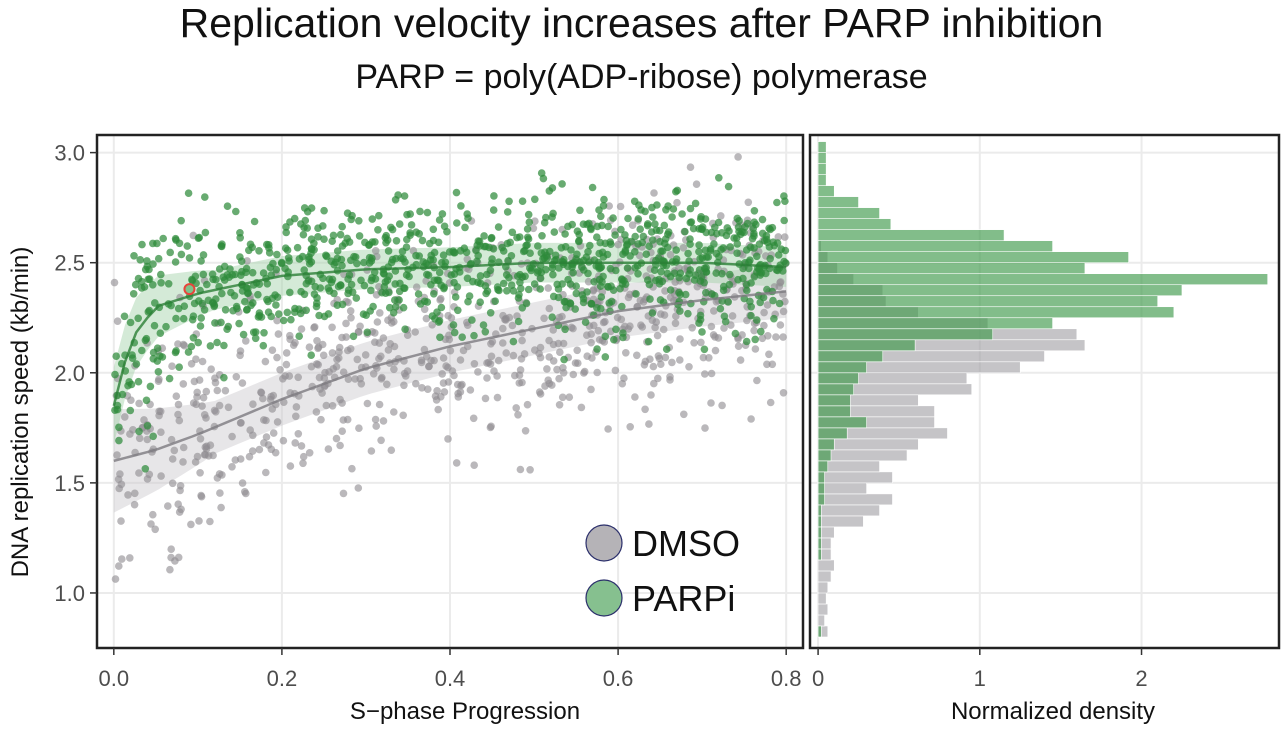  I want to click on y-tick-label: 1.0, so click(69, 593).